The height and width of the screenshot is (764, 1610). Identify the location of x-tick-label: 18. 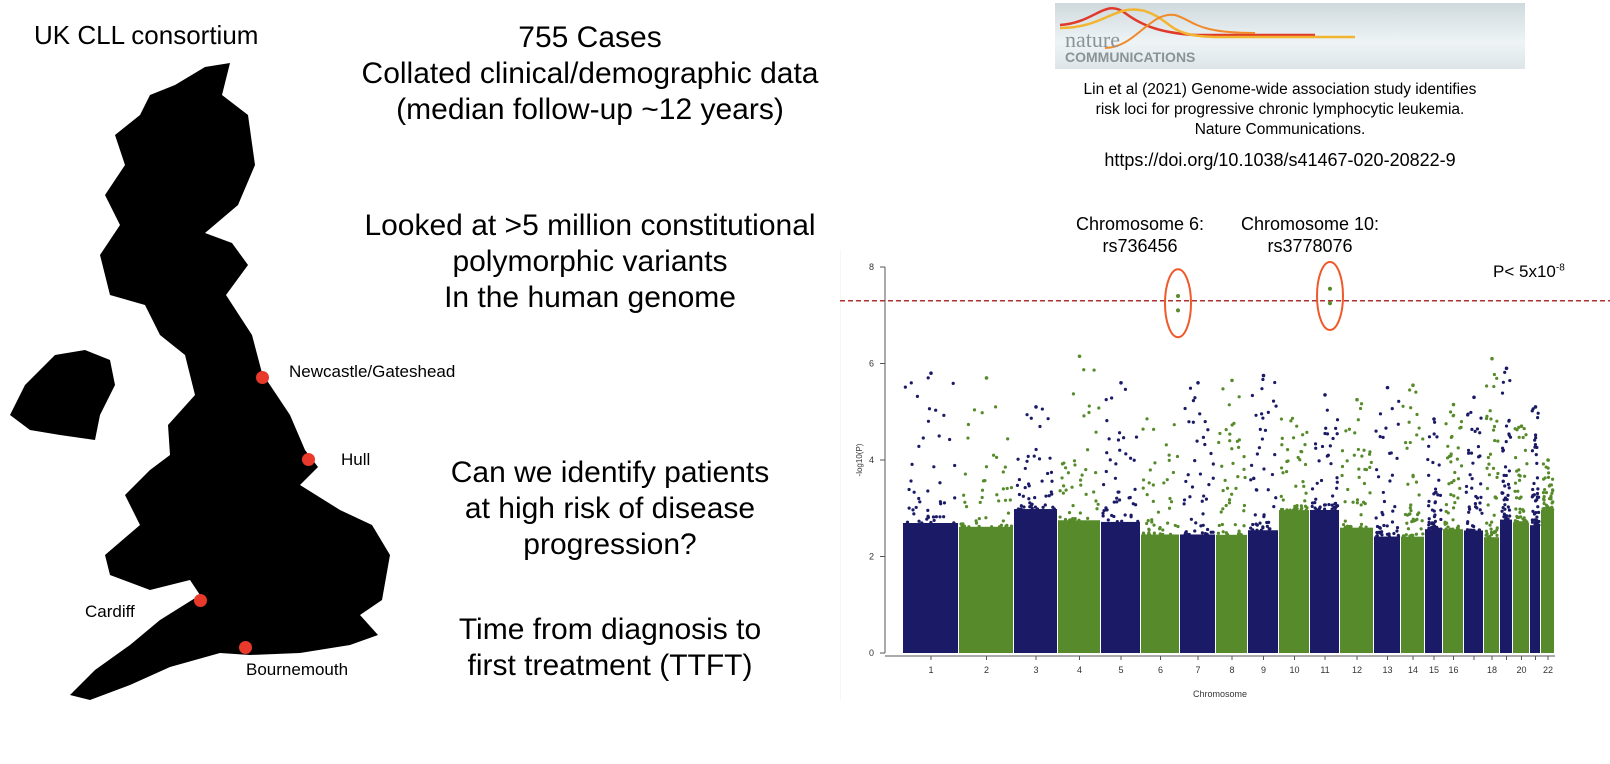
(1492, 670).